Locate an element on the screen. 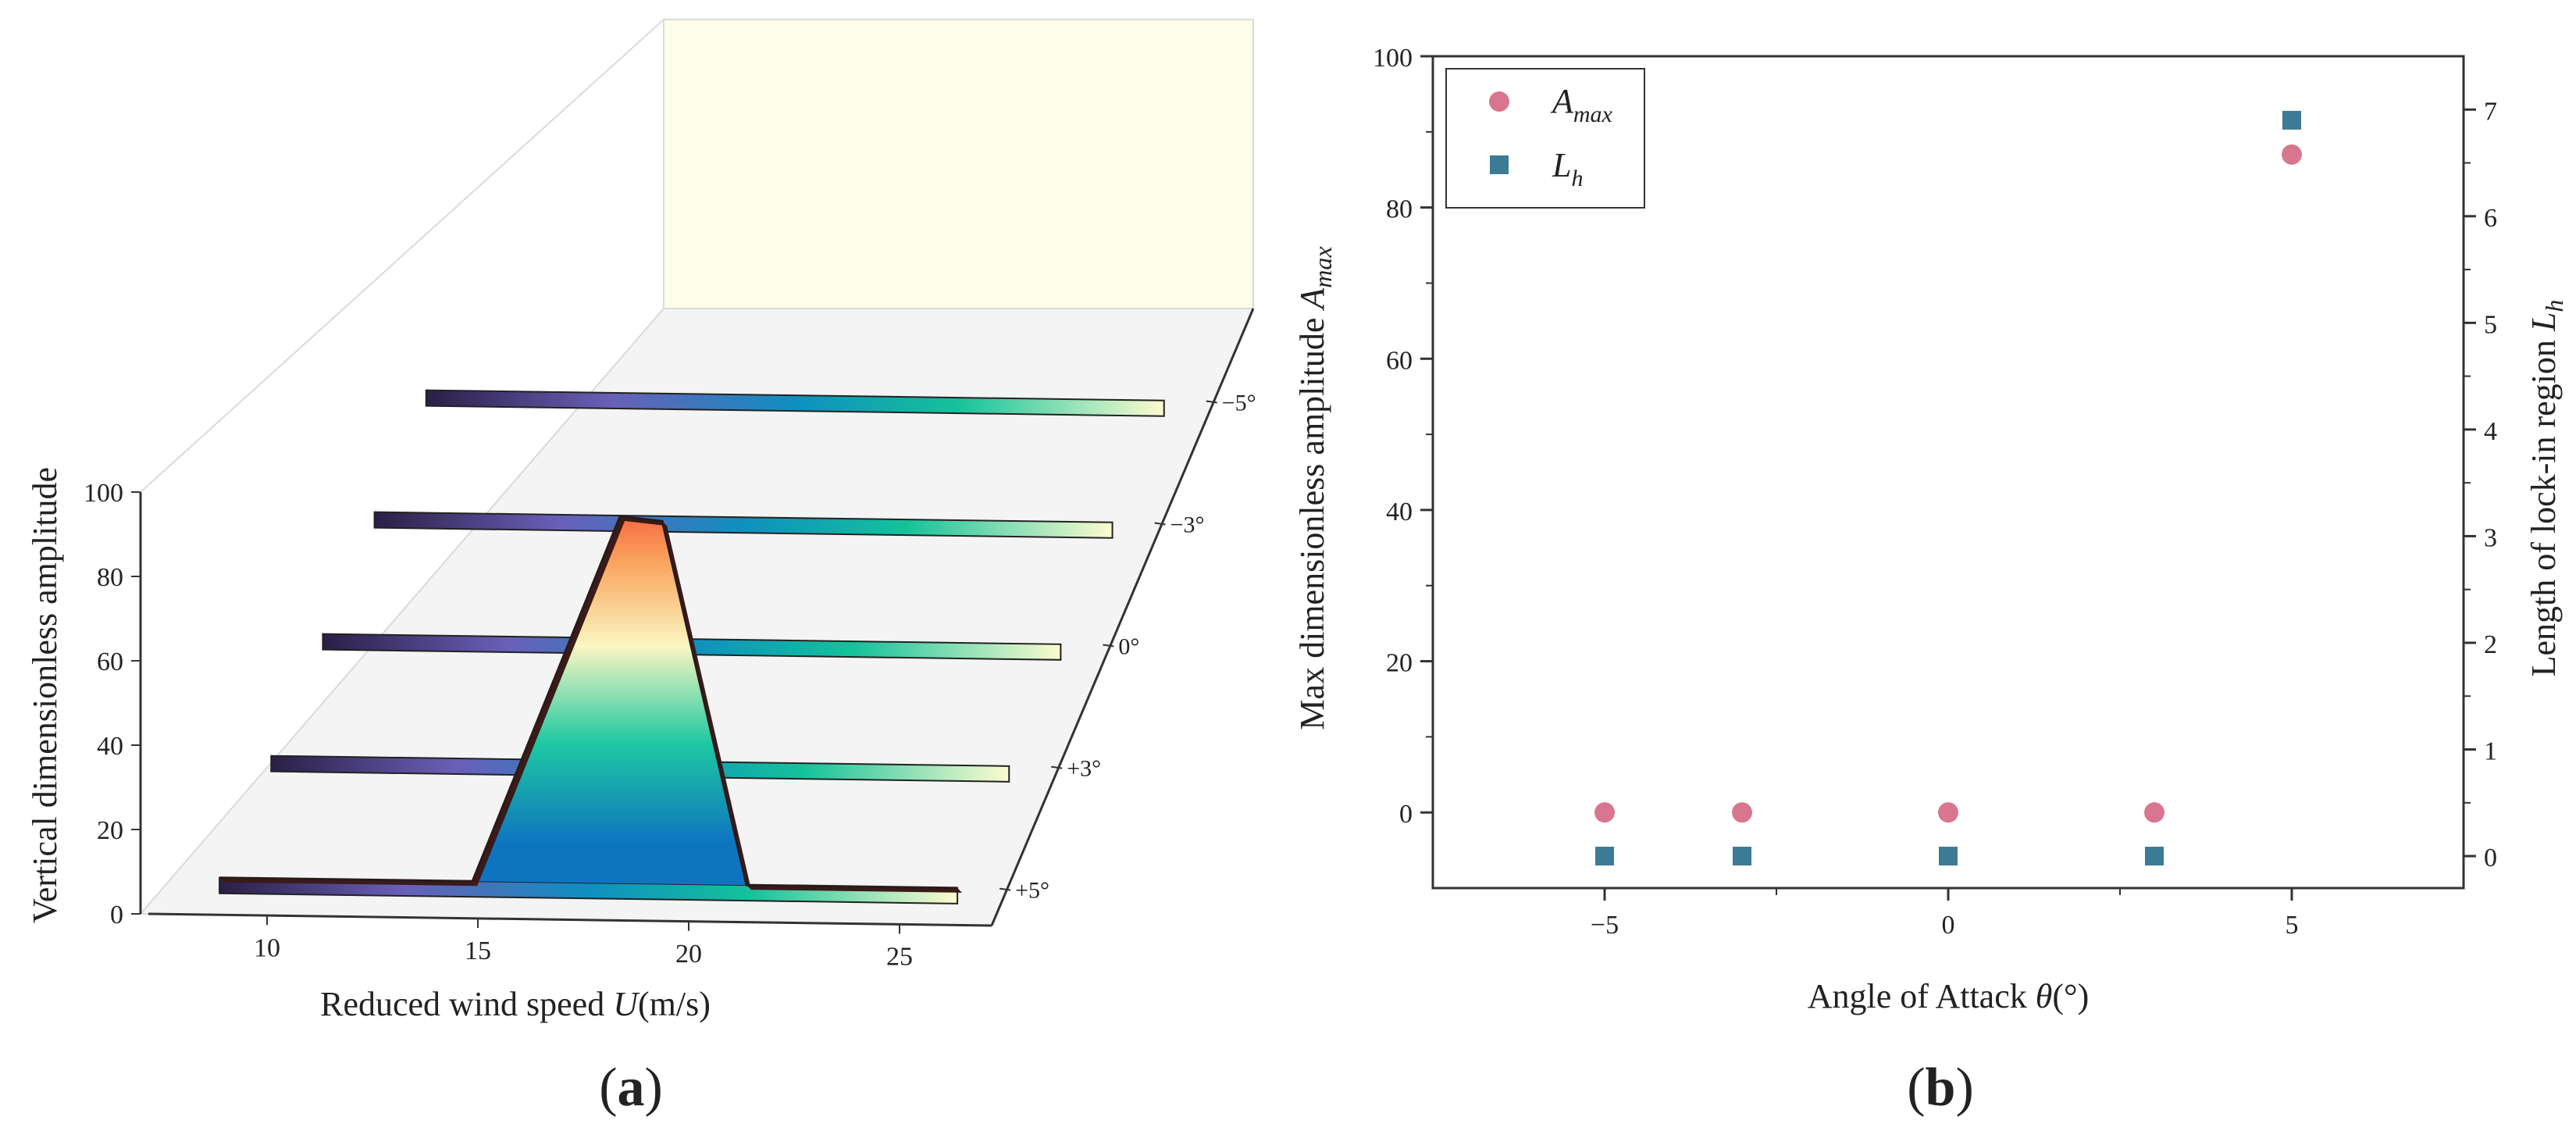 The height and width of the screenshot is (1131, 2576). legend-marker-lh is located at coordinates (1499, 165).